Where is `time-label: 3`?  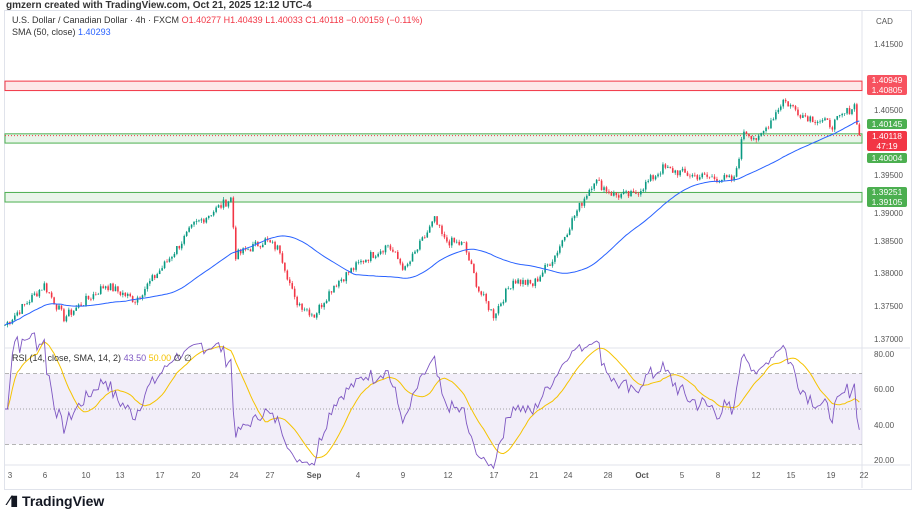 time-label: 3 is located at coordinates (10, 475).